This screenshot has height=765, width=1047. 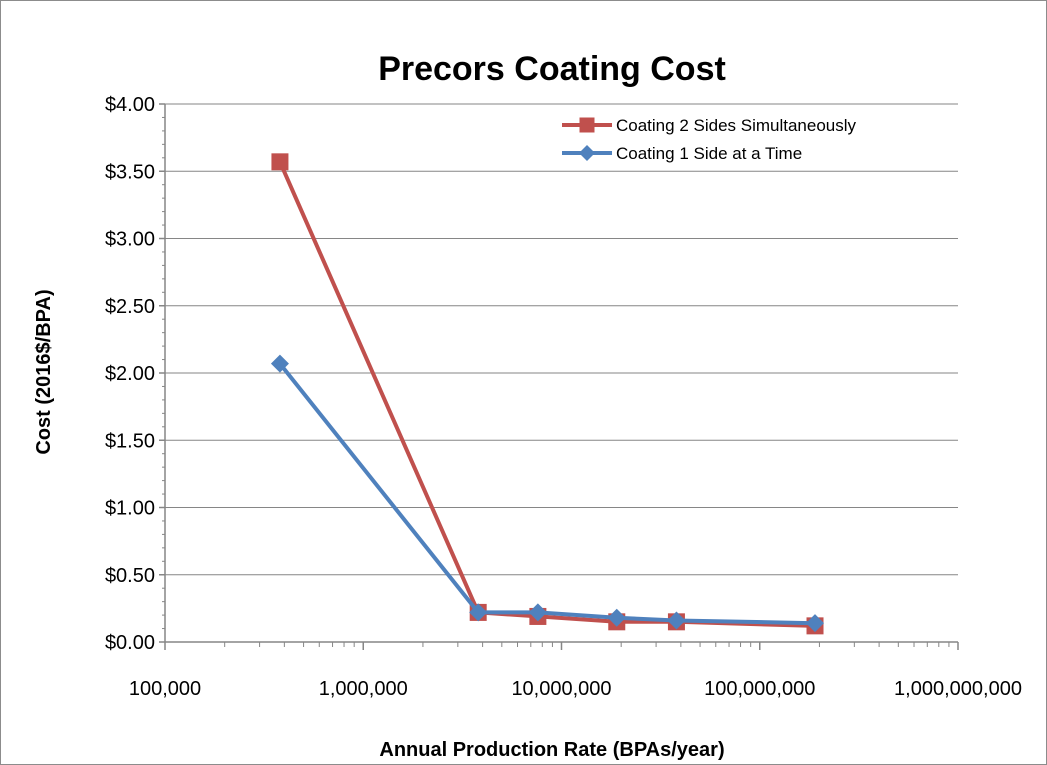 I want to click on y-tick-label: $0.50, so click(x=130, y=576).